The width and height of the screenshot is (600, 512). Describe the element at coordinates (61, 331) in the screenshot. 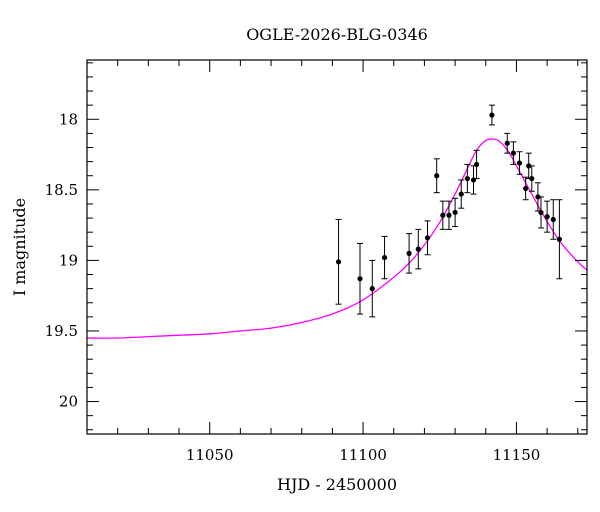

I see `y-tick-label: 19.5` at that location.